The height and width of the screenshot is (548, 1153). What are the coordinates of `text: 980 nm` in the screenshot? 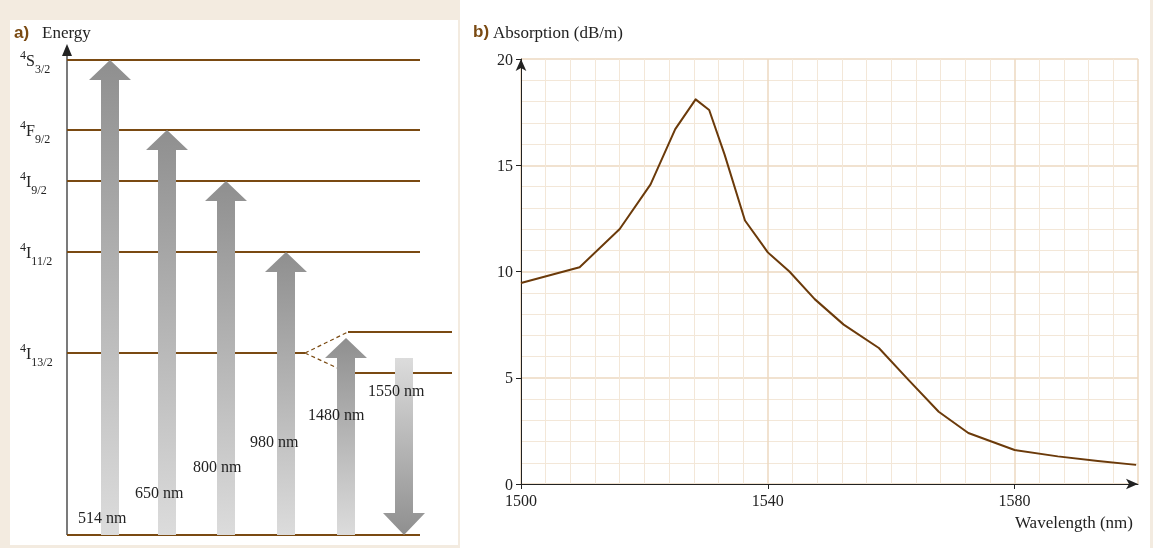 It's located at (274, 441).